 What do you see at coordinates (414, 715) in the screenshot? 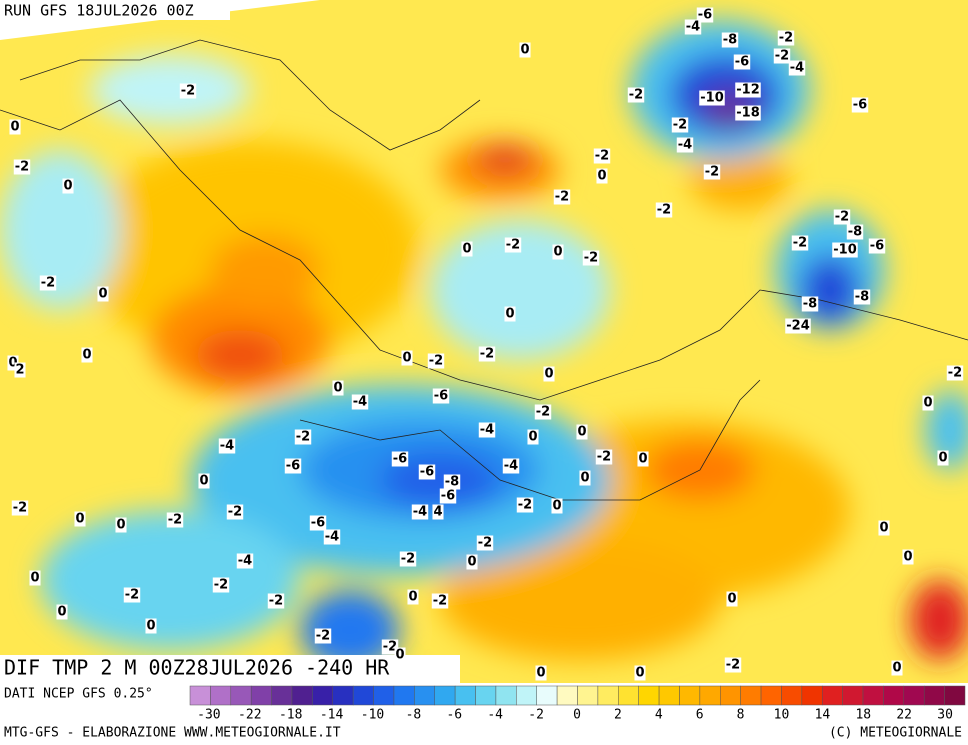
I see `legend-tick-label: -8` at bounding box center [414, 715].